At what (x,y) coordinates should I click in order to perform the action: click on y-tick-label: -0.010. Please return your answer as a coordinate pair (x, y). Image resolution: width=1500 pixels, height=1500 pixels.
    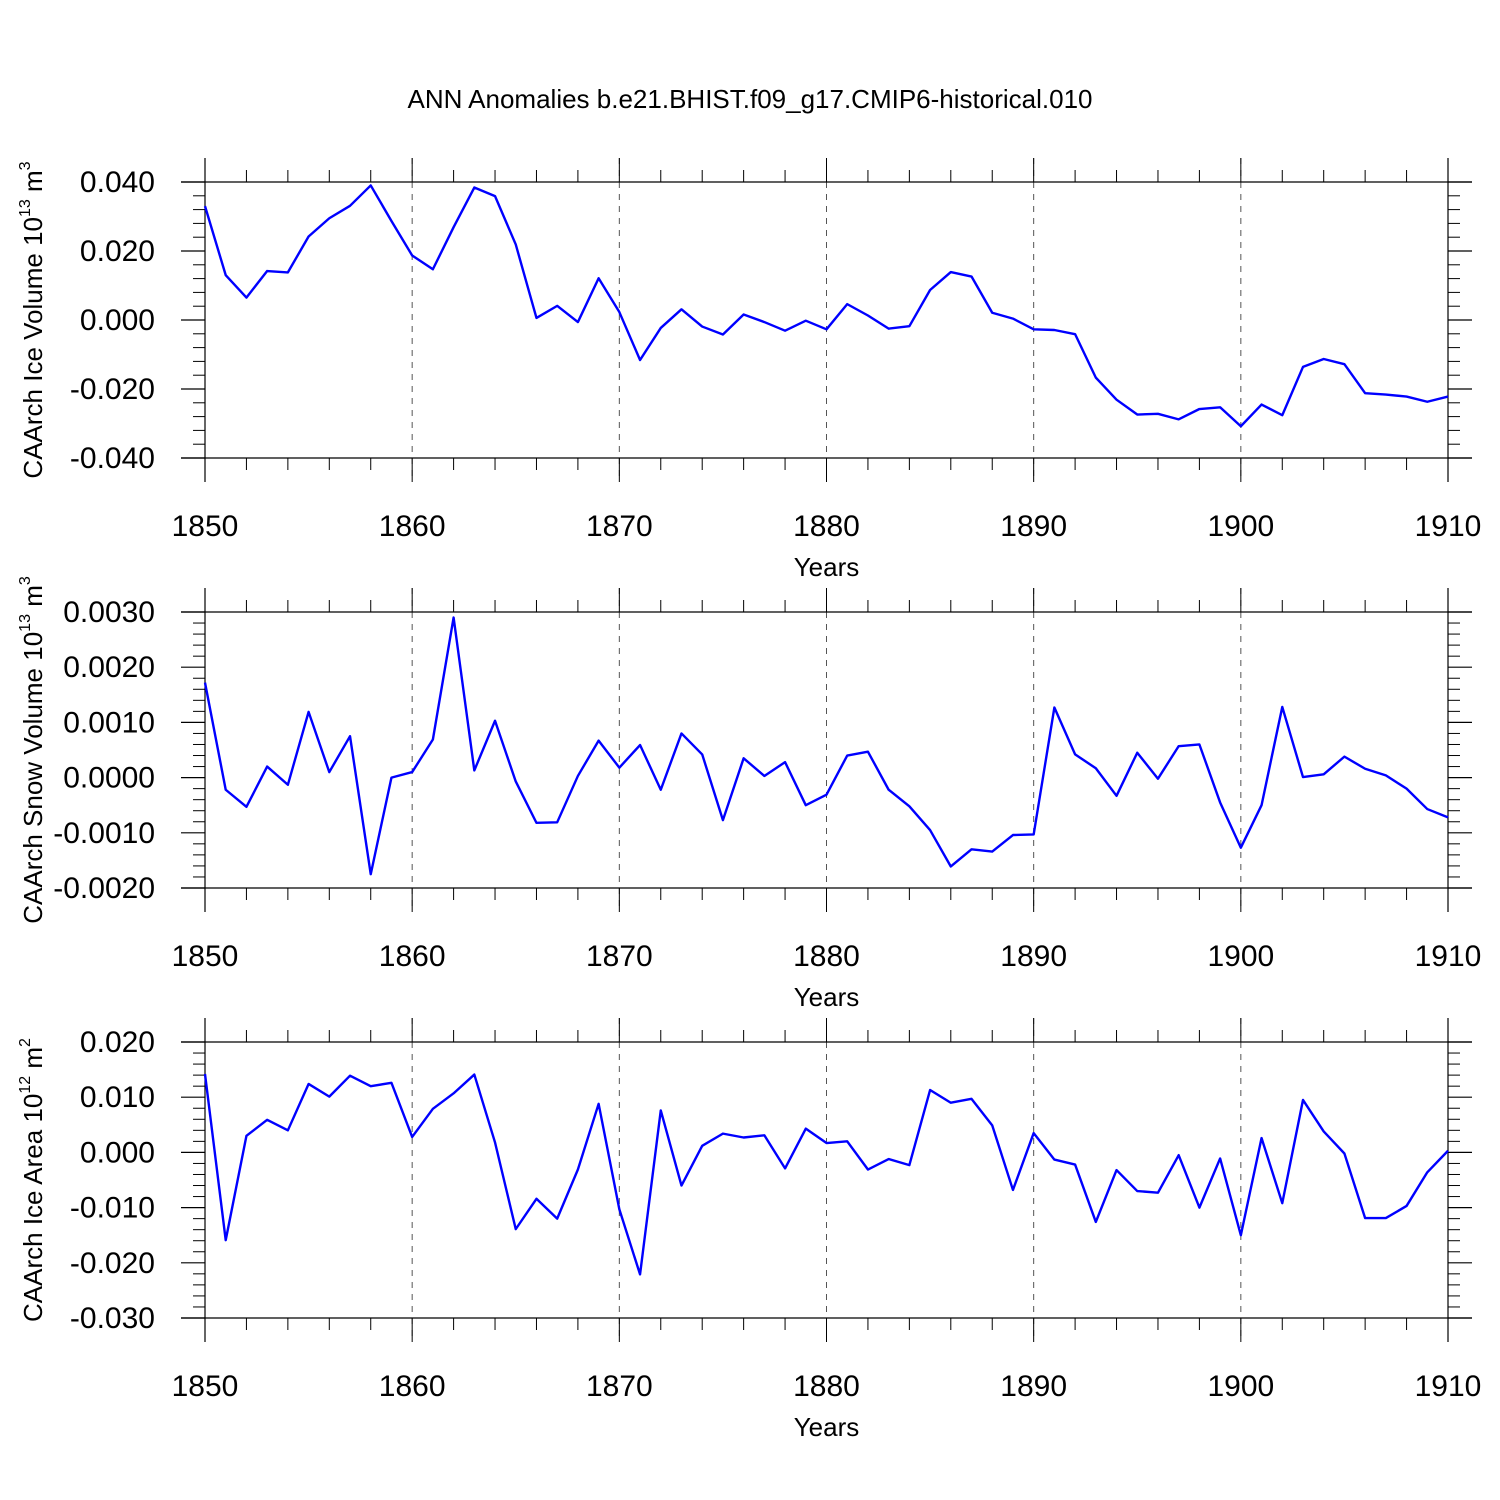
    Looking at the image, I should click on (112, 1208).